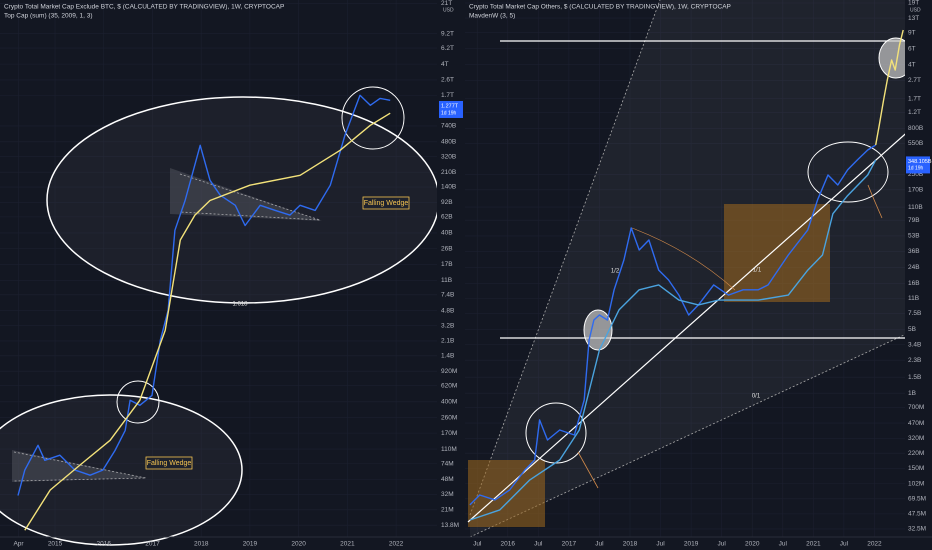 This screenshot has height=550, width=932. Describe the element at coordinates (914, 267) in the screenshot. I see `y-tick-label: 24B` at that location.